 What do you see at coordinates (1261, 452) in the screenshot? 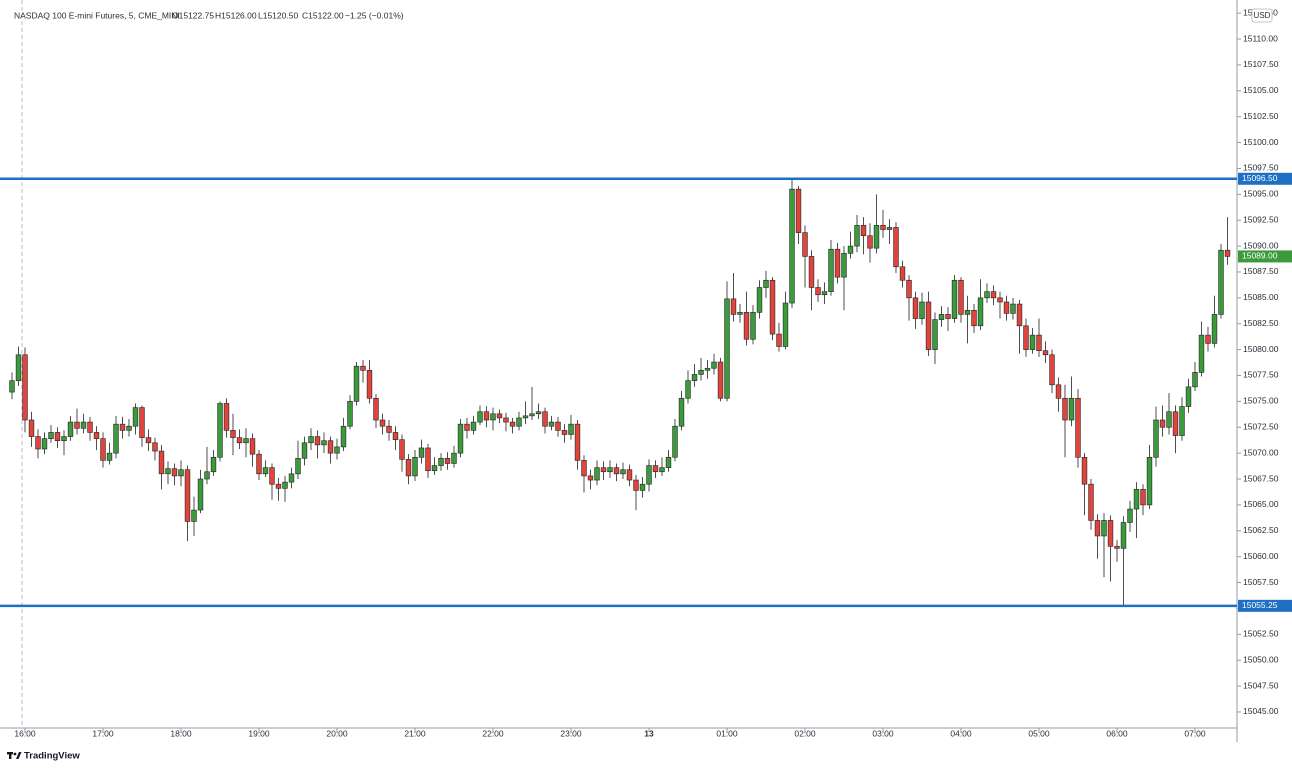
I see `y-tick-label: 15070.00` at bounding box center [1261, 452].